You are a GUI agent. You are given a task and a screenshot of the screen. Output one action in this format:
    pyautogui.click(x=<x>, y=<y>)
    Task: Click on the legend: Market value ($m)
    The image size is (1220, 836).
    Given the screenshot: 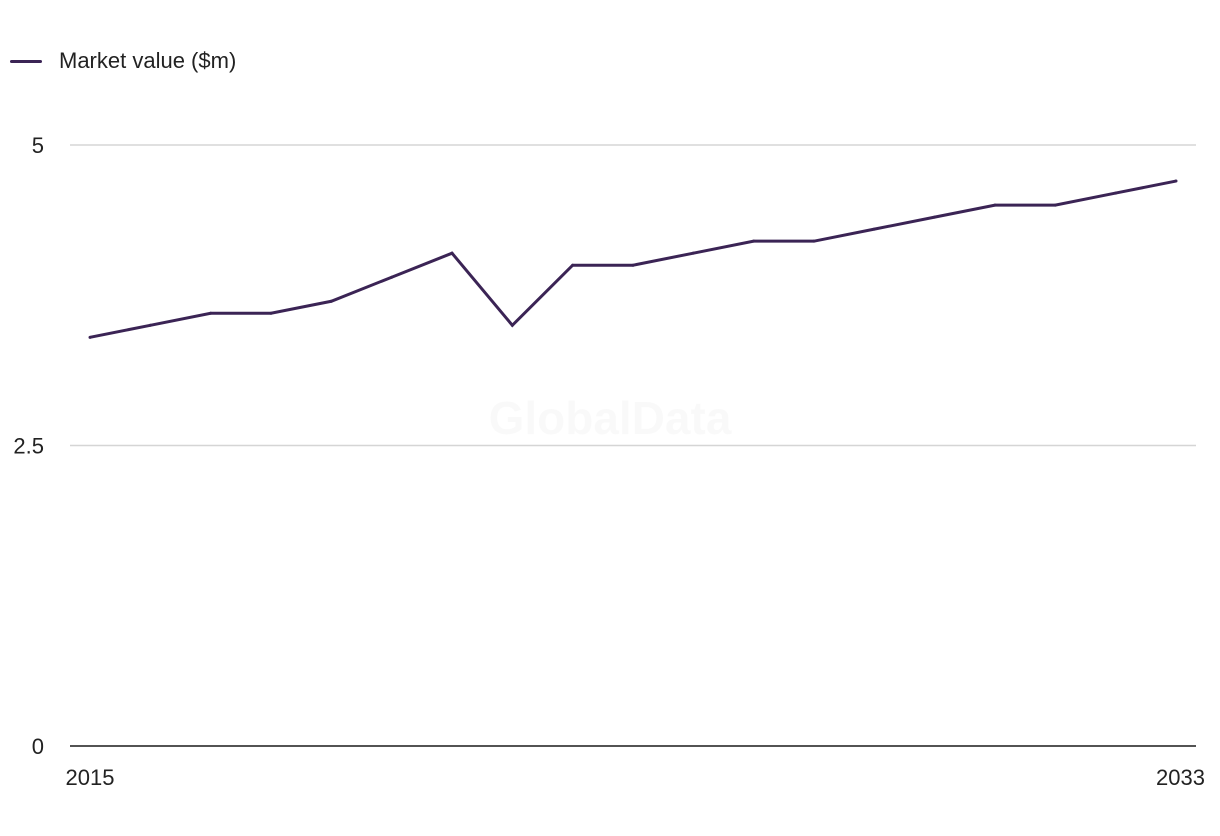 What is the action you would take?
    pyautogui.click(x=123, y=61)
    